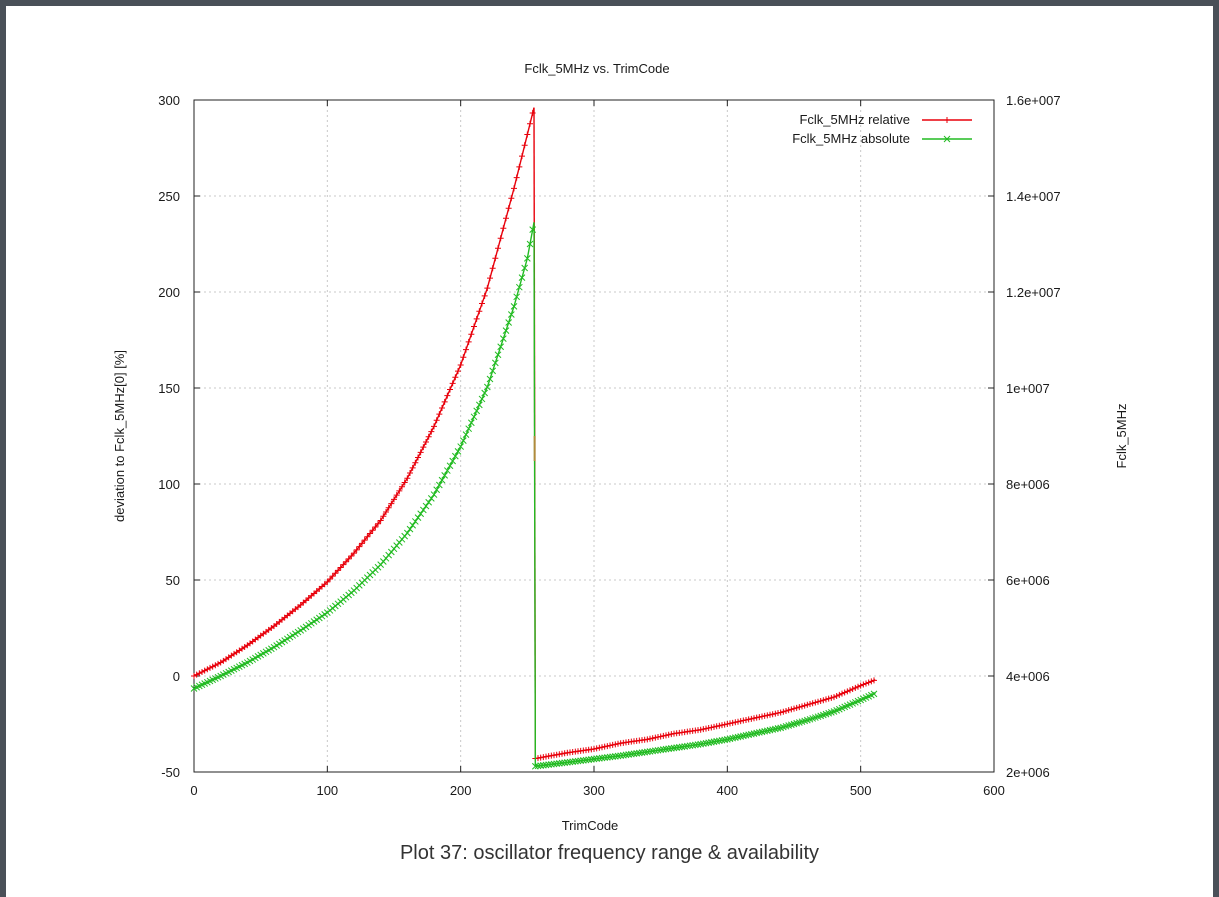 This screenshot has width=1219, height=897. Describe the element at coordinates (590, 825) in the screenshot. I see `x-axis-title: TrimCode` at that location.